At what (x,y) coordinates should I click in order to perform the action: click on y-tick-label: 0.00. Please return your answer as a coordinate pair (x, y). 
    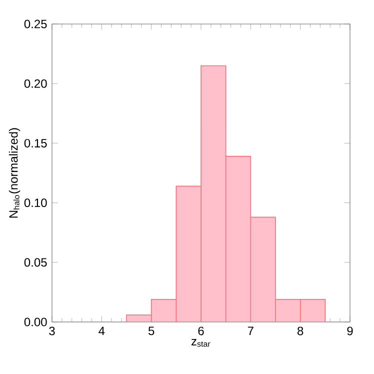
    Looking at the image, I should click on (35, 322).